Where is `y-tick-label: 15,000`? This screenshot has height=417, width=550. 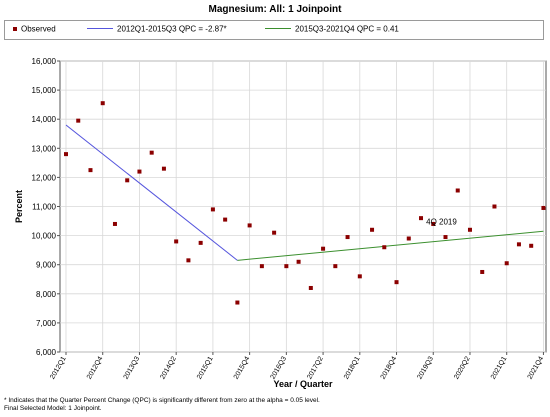
y-tick-label: 15,000 is located at coordinates (44, 90).